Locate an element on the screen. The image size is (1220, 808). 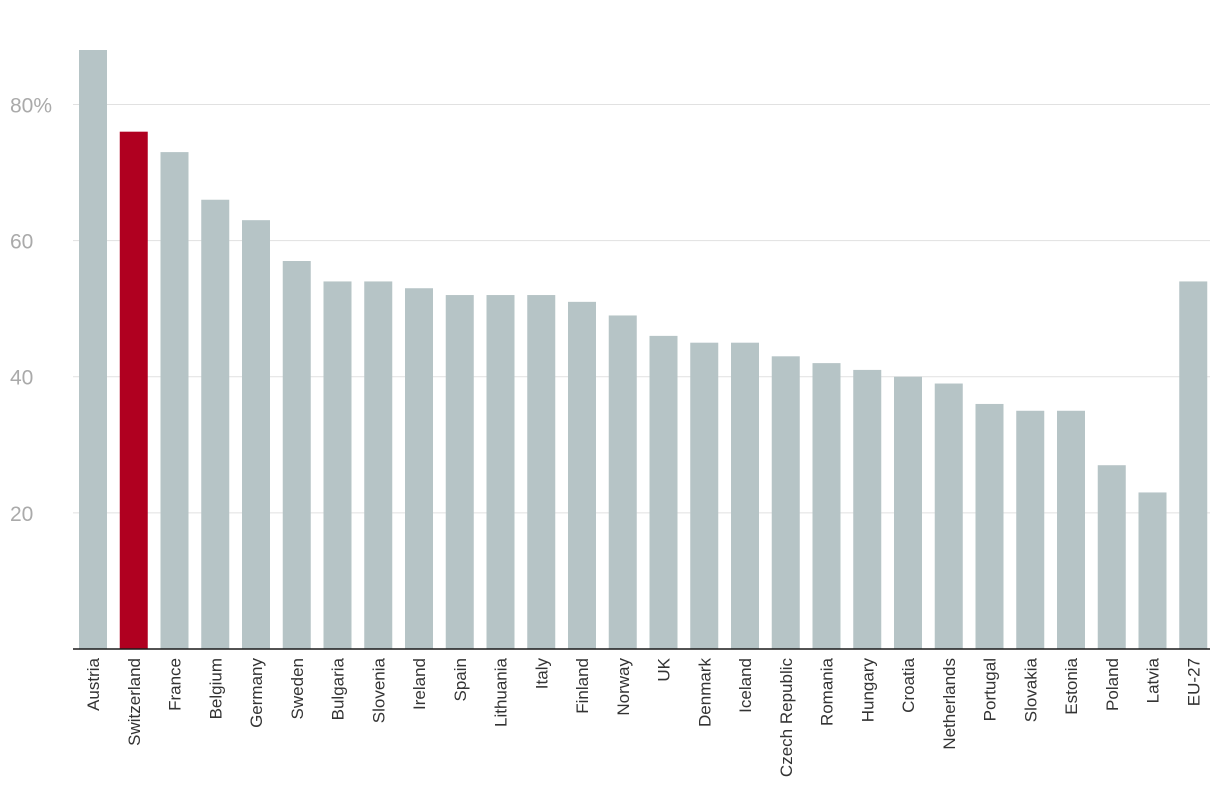
bar-hungary is located at coordinates (867, 509).